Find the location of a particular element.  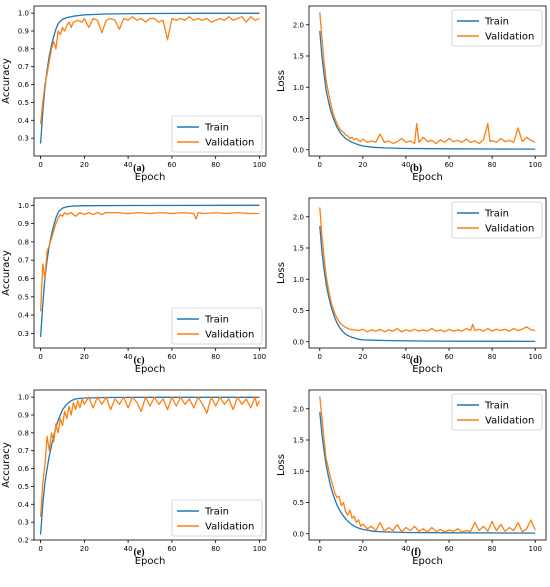

x-axis-title: Epoch is located at coordinates (150, 561).